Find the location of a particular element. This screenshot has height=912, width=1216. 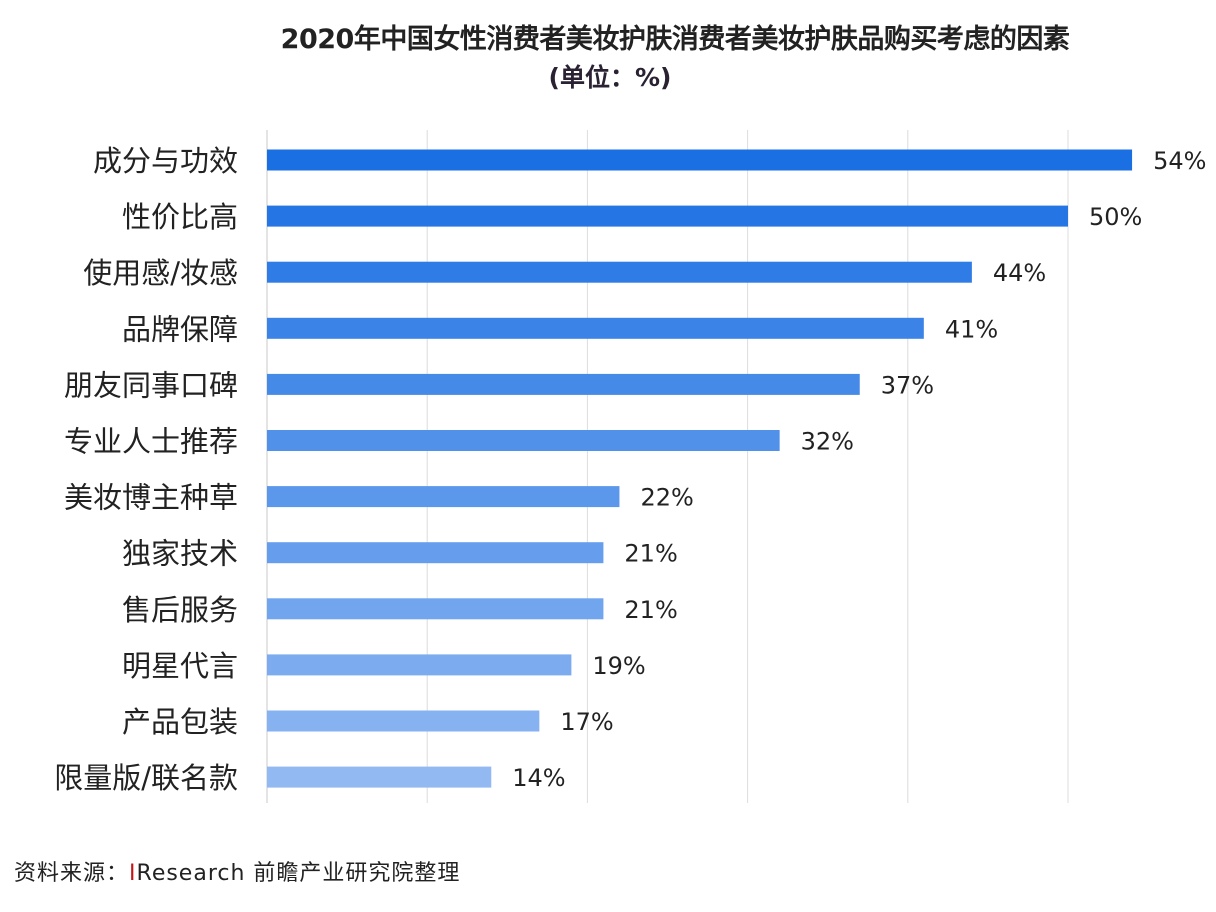

chart-title: 2020年中国女性消费者美妆护肤消费者美妆护肤品购买考虑的因素 is located at coordinates (675, 39).